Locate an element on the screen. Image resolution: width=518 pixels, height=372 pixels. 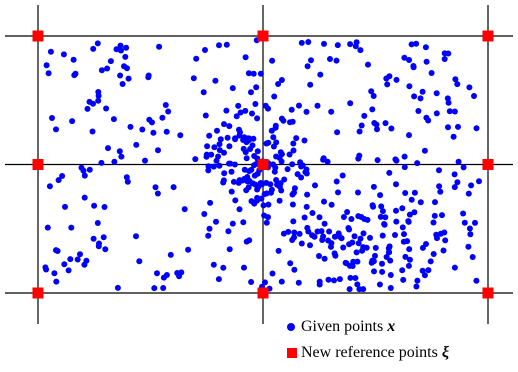
legend-item-reference-points: New reference points ξ is located at coordinates (368, 353).